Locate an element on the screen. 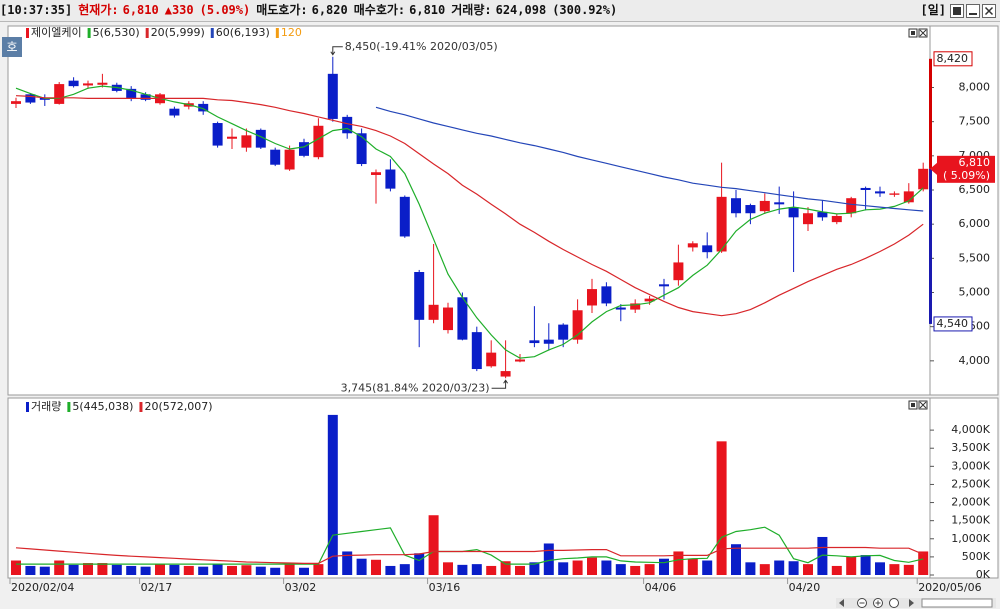  volume: 624,098 is located at coordinates (521, 10).